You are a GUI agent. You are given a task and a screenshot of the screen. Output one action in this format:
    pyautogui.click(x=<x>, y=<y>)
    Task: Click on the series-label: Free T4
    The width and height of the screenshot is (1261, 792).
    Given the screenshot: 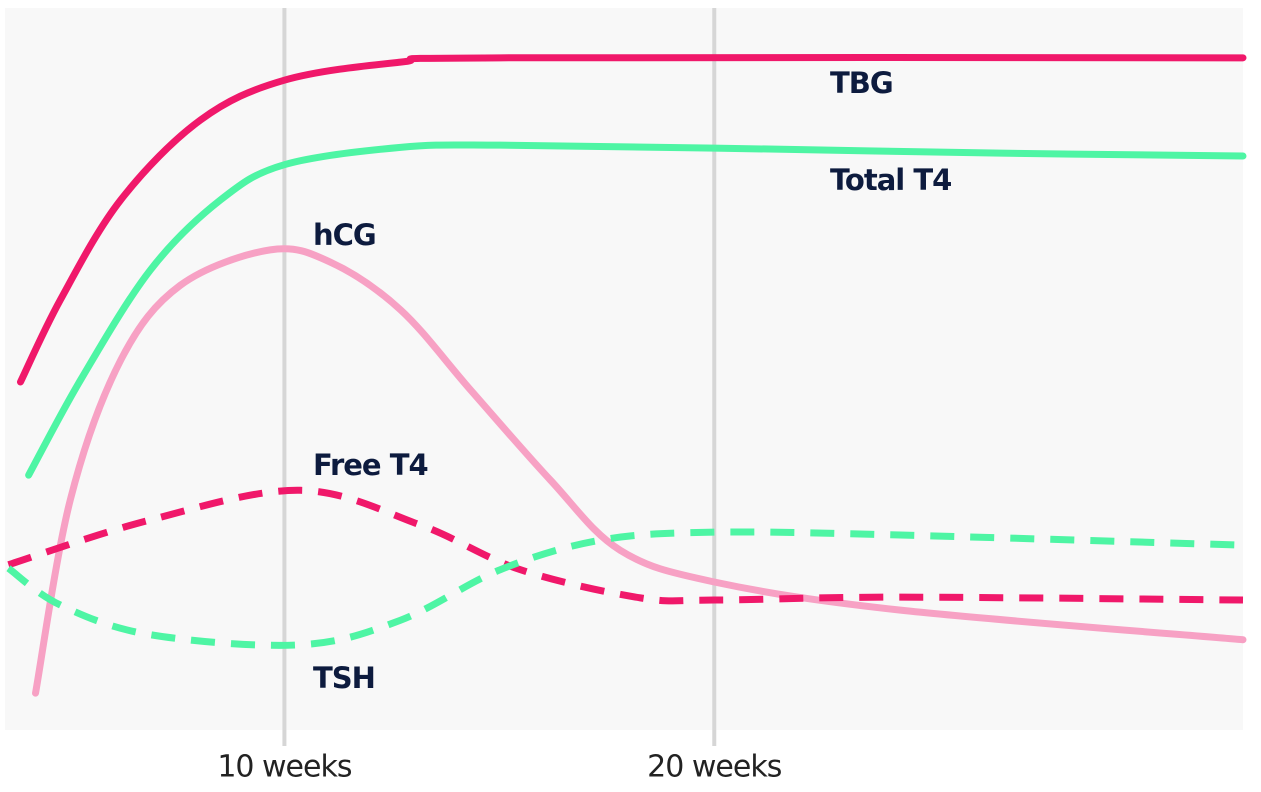 What is the action you would take?
    pyautogui.click(x=370, y=465)
    